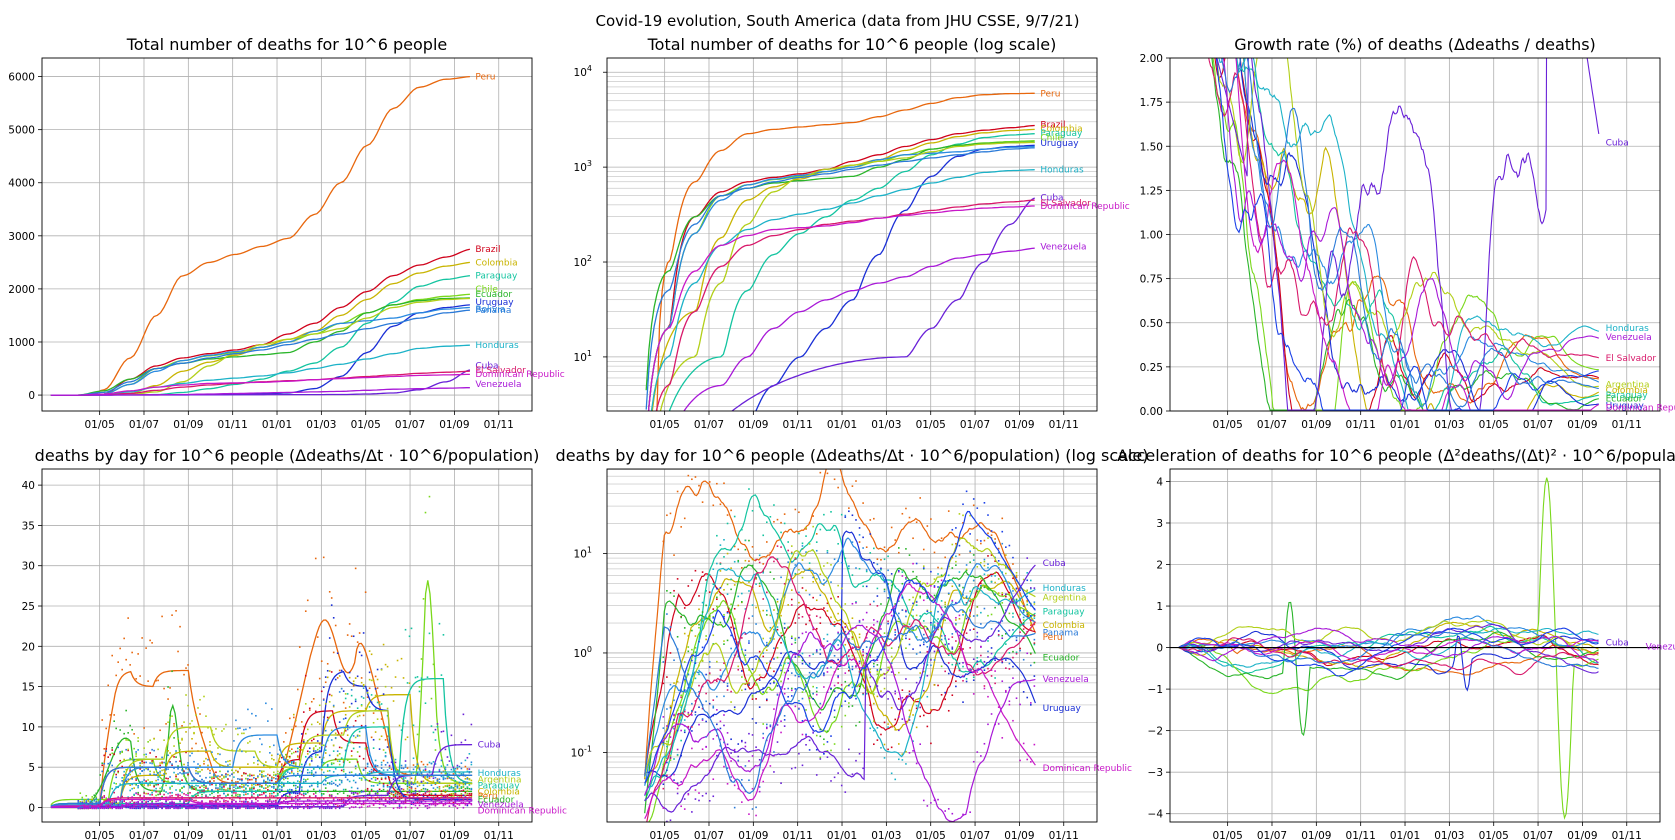 Image resolution: width=1675 pixels, height=840 pixels. What do you see at coordinates (1421, 232) in the screenshot?
I see `growth-line-bolivia` at bounding box center [1421, 232].